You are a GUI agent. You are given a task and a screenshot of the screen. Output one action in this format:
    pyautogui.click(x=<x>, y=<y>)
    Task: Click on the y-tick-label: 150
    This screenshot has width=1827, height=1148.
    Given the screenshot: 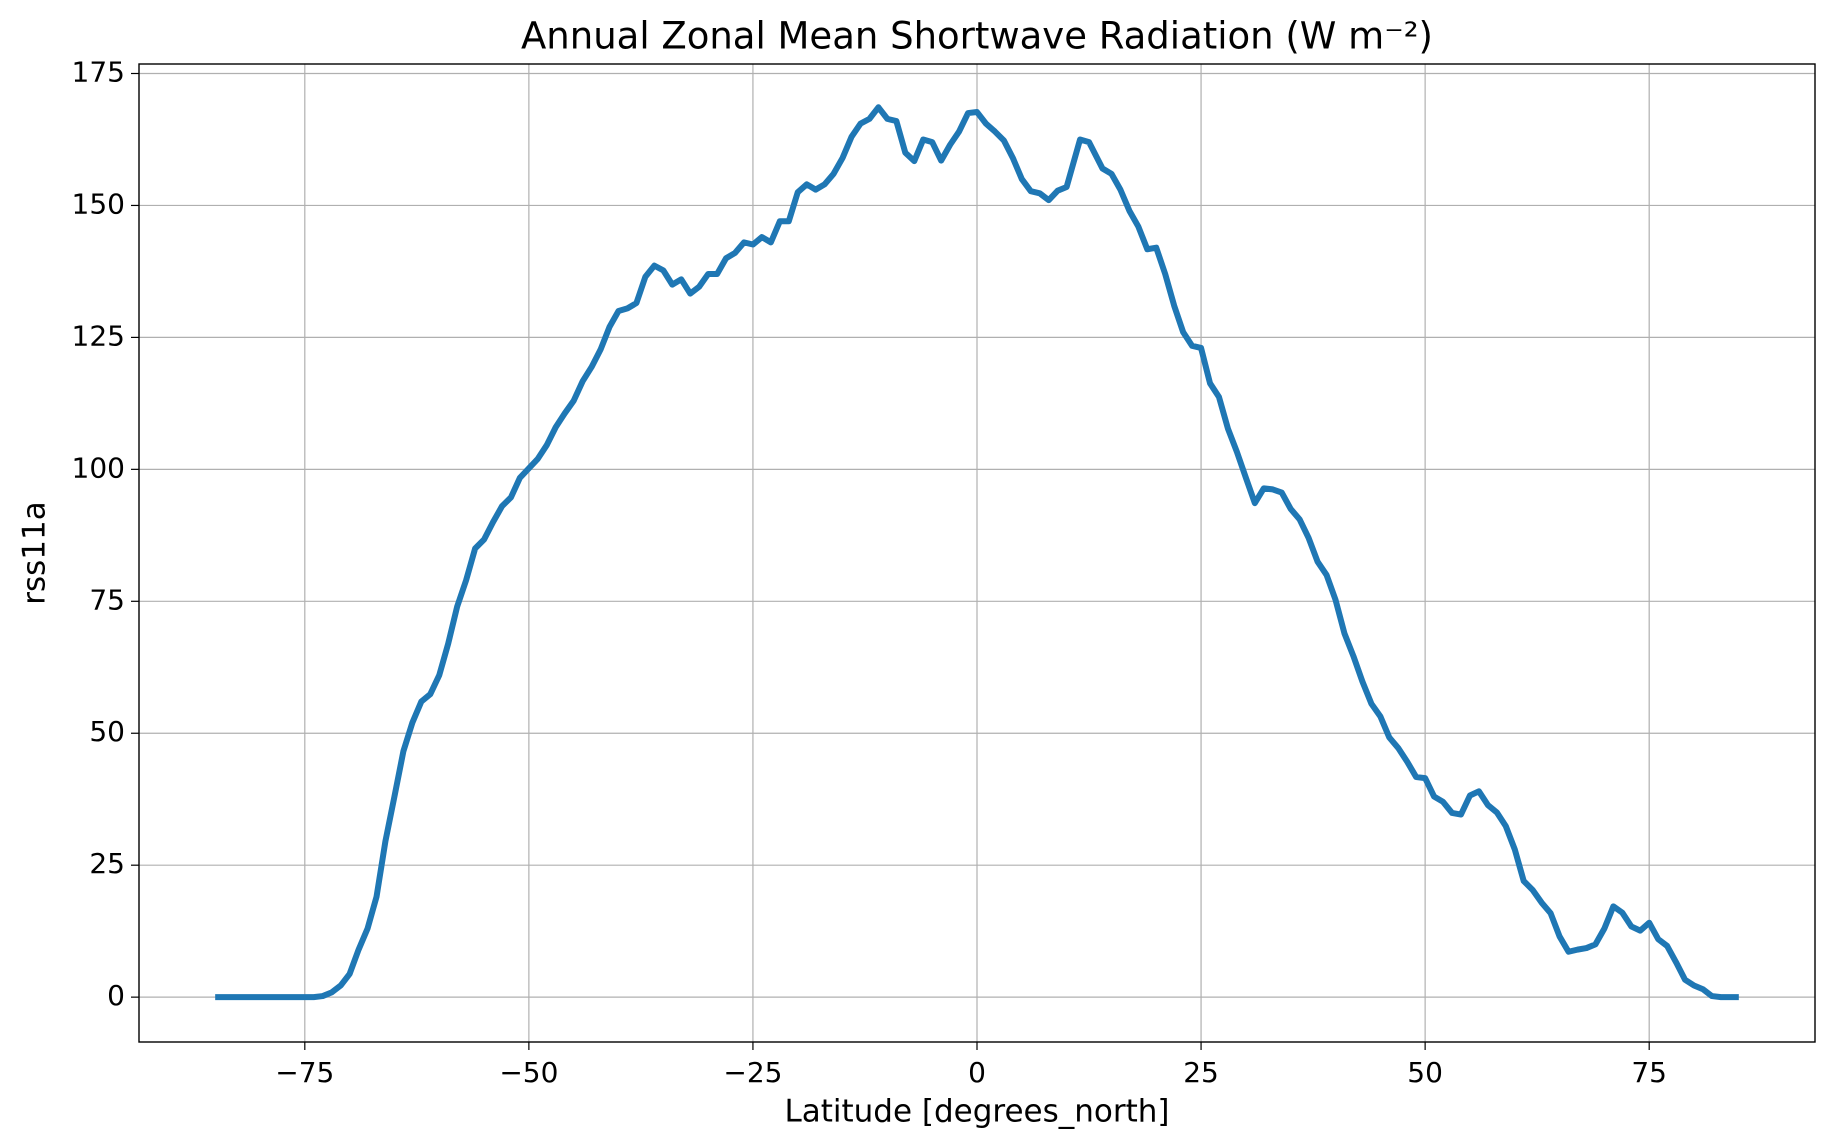 What is the action you would take?
    pyautogui.click(x=98, y=203)
    